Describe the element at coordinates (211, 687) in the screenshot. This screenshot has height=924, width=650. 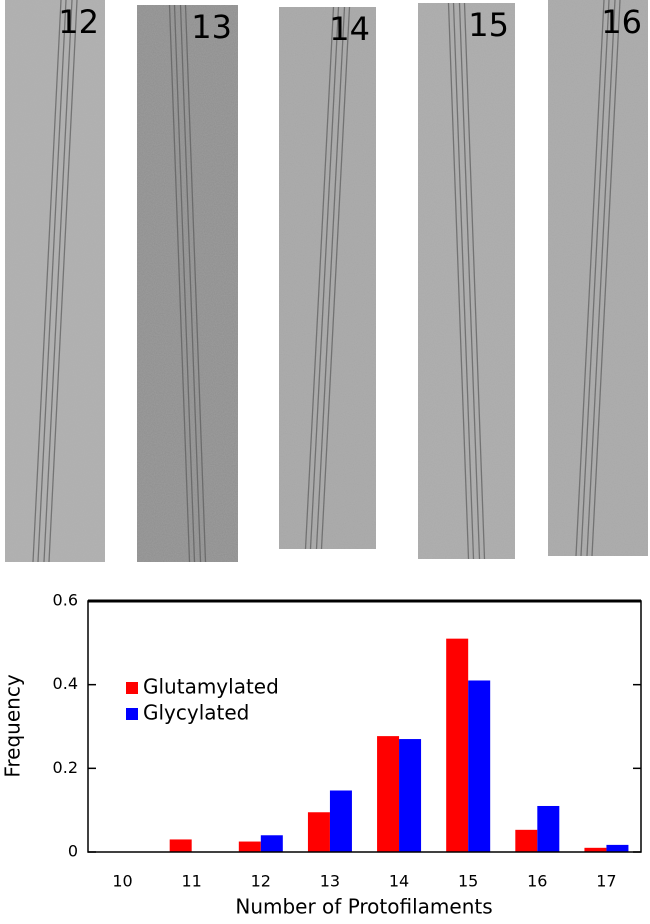
I see `legend-label: Glutamylated` at that location.